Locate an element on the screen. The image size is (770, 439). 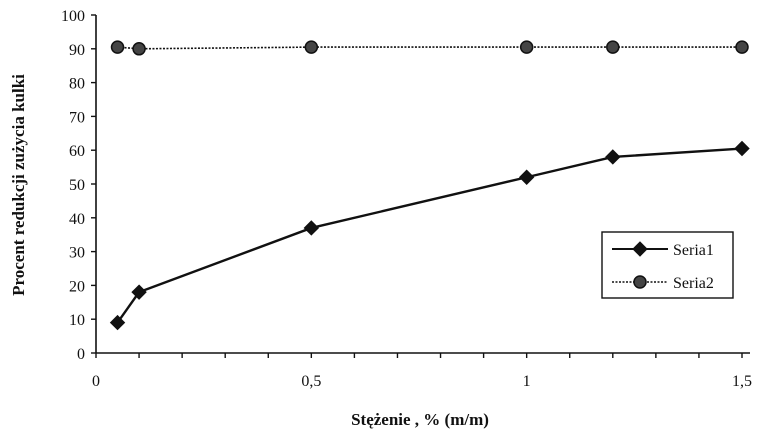
legend-label: Seria1 is located at coordinates (693, 250).